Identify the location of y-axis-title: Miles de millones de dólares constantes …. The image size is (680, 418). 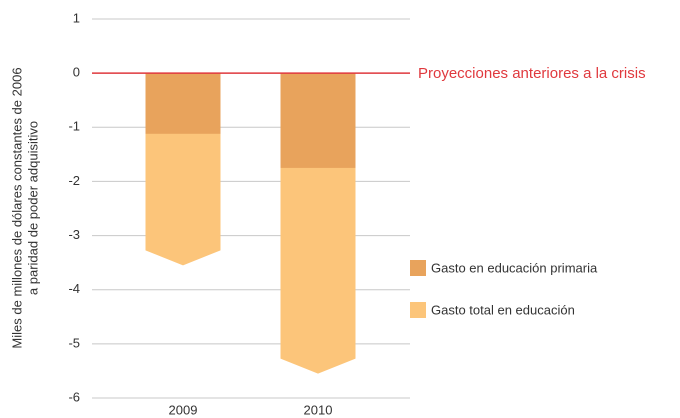
(24, 207).